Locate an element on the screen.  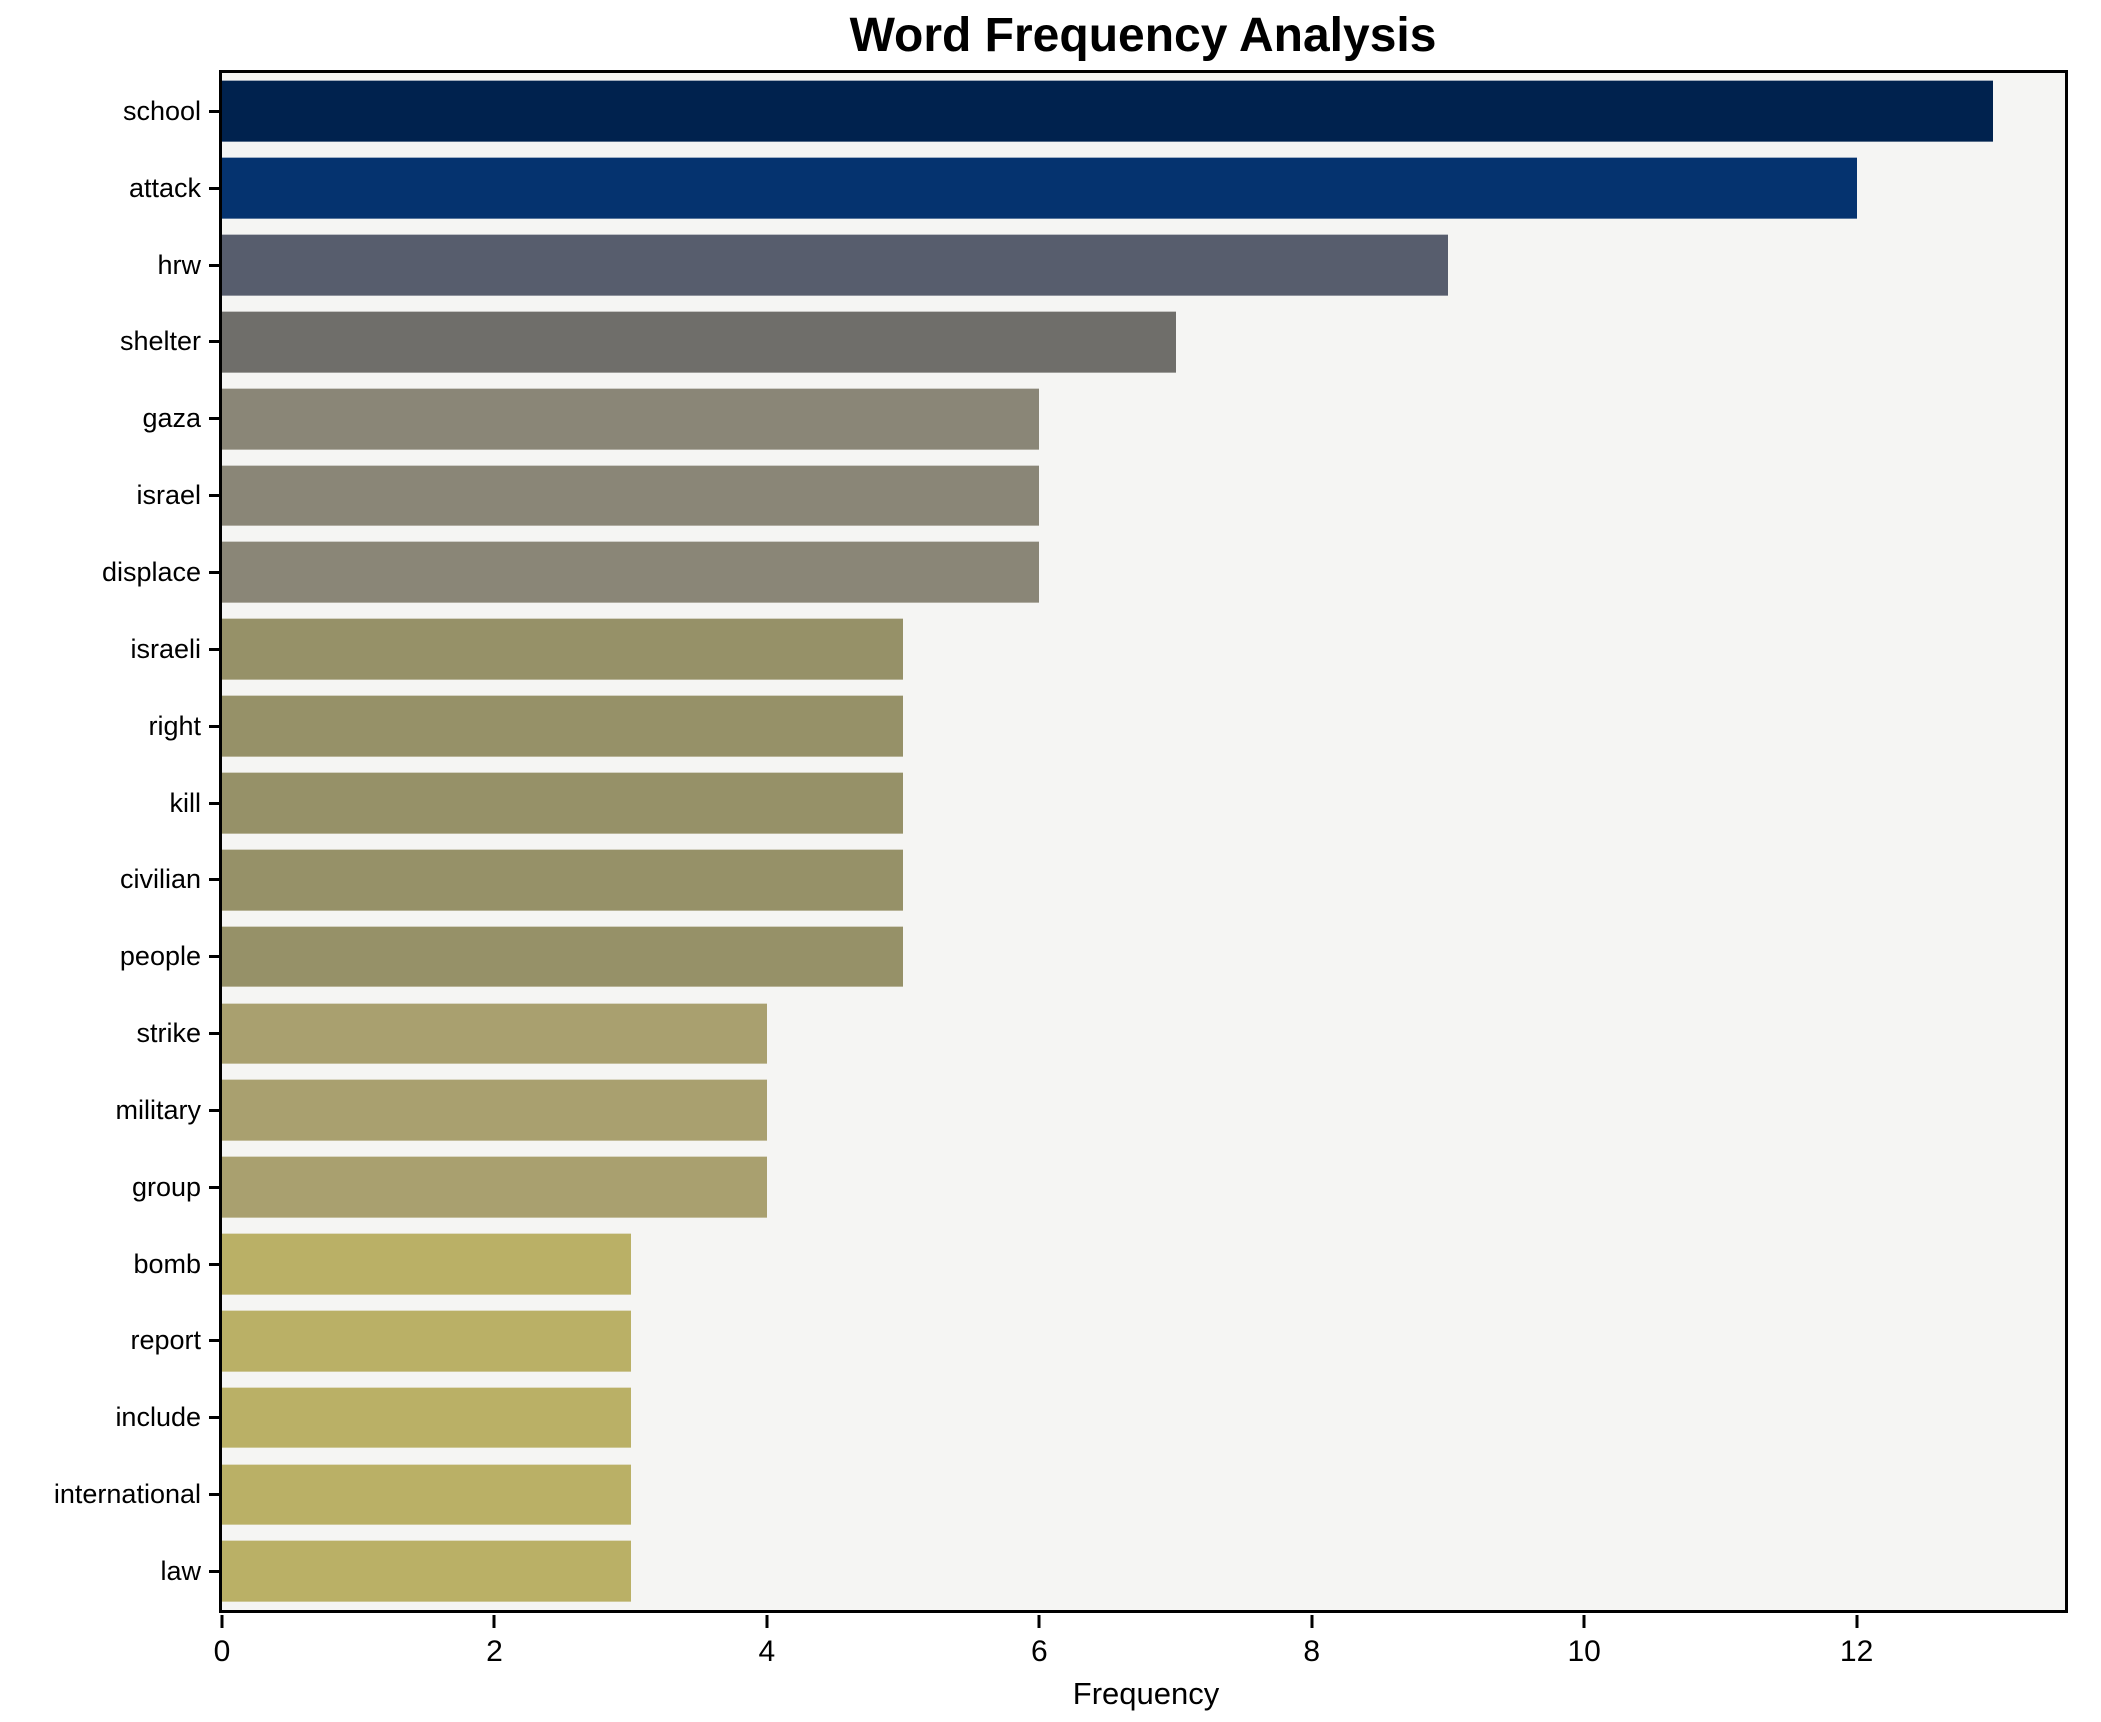
y-row-group: group is located at coordinates (109, 1187).